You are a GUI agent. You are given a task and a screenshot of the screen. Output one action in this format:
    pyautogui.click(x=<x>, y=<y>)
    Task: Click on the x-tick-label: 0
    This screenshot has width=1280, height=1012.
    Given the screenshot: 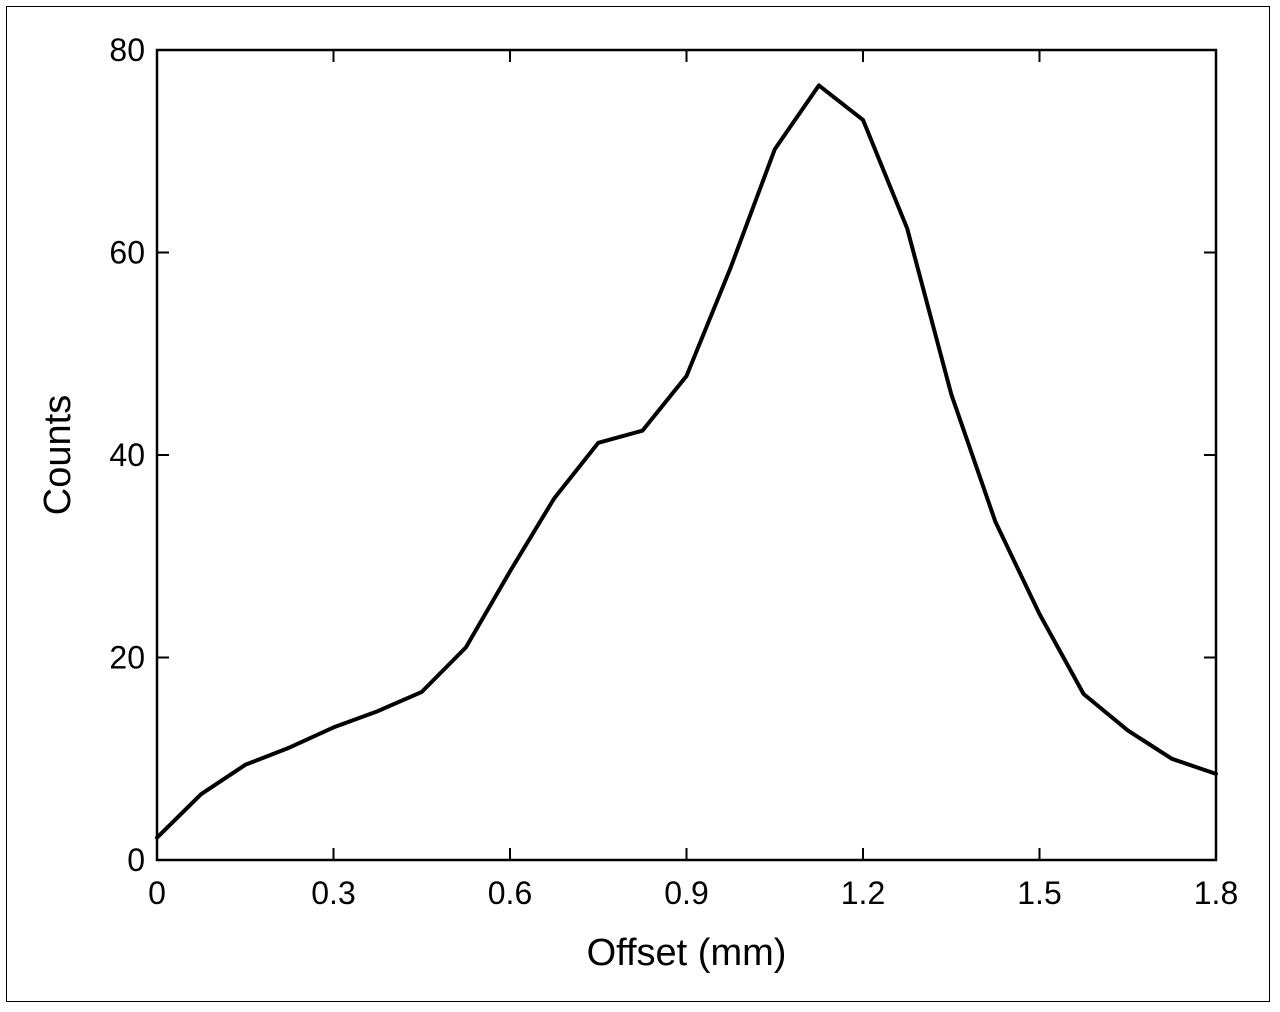 What is the action you would take?
    pyautogui.click(x=157, y=893)
    